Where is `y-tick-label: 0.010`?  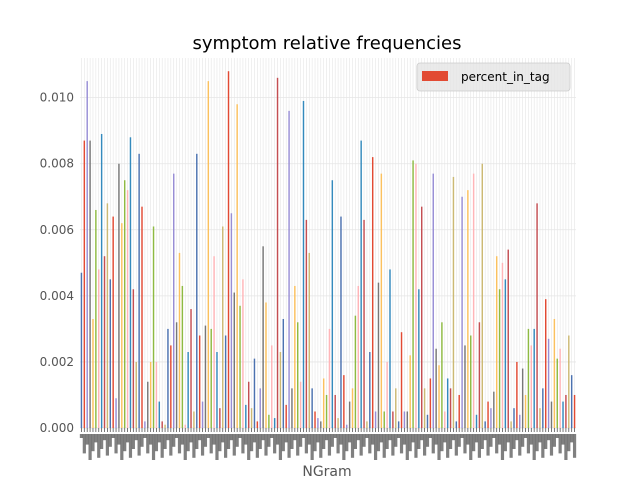
y-tick-label: 0.010 is located at coordinates (57, 98).